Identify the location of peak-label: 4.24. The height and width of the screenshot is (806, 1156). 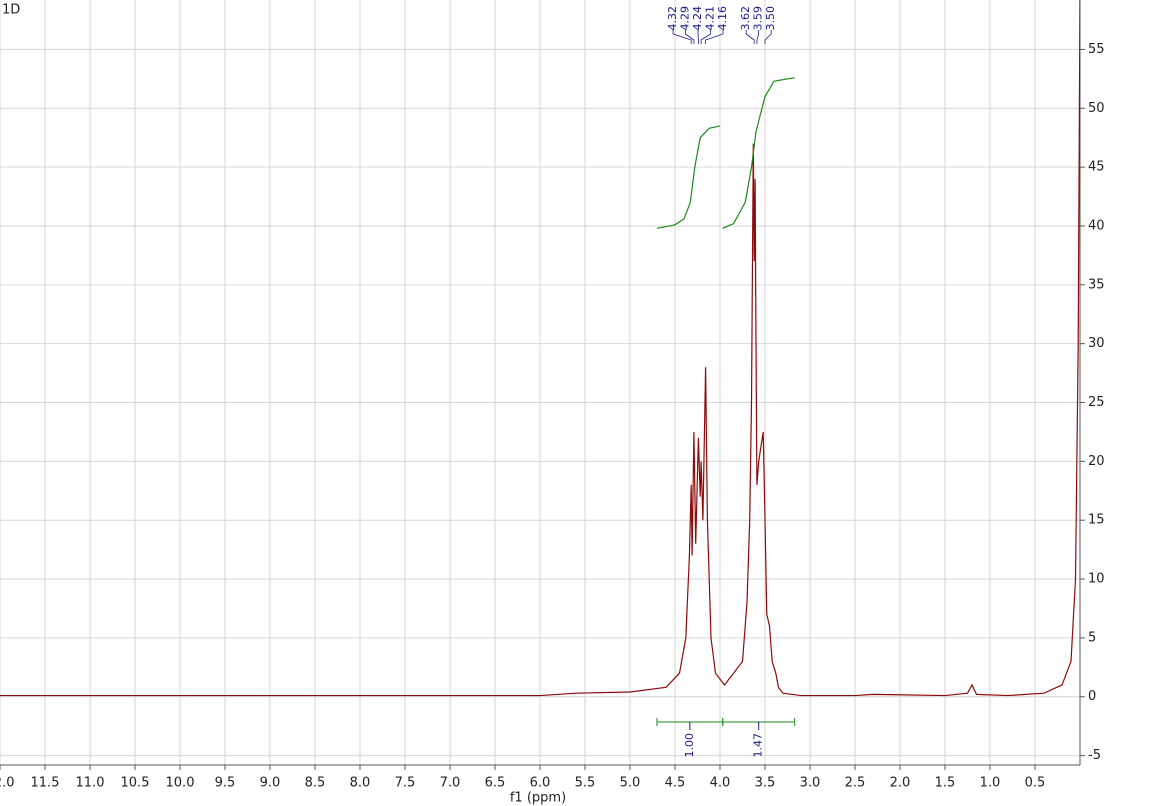
(697, 18).